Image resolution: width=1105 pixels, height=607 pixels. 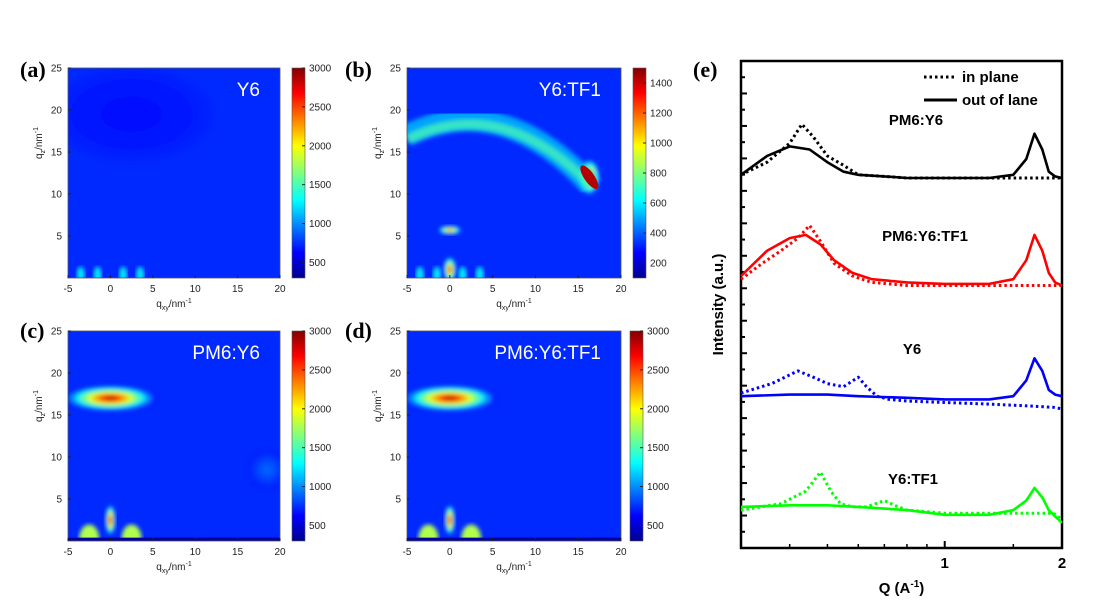 I want to click on sample-label: PM6:Y6, so click(x=226, y=353).